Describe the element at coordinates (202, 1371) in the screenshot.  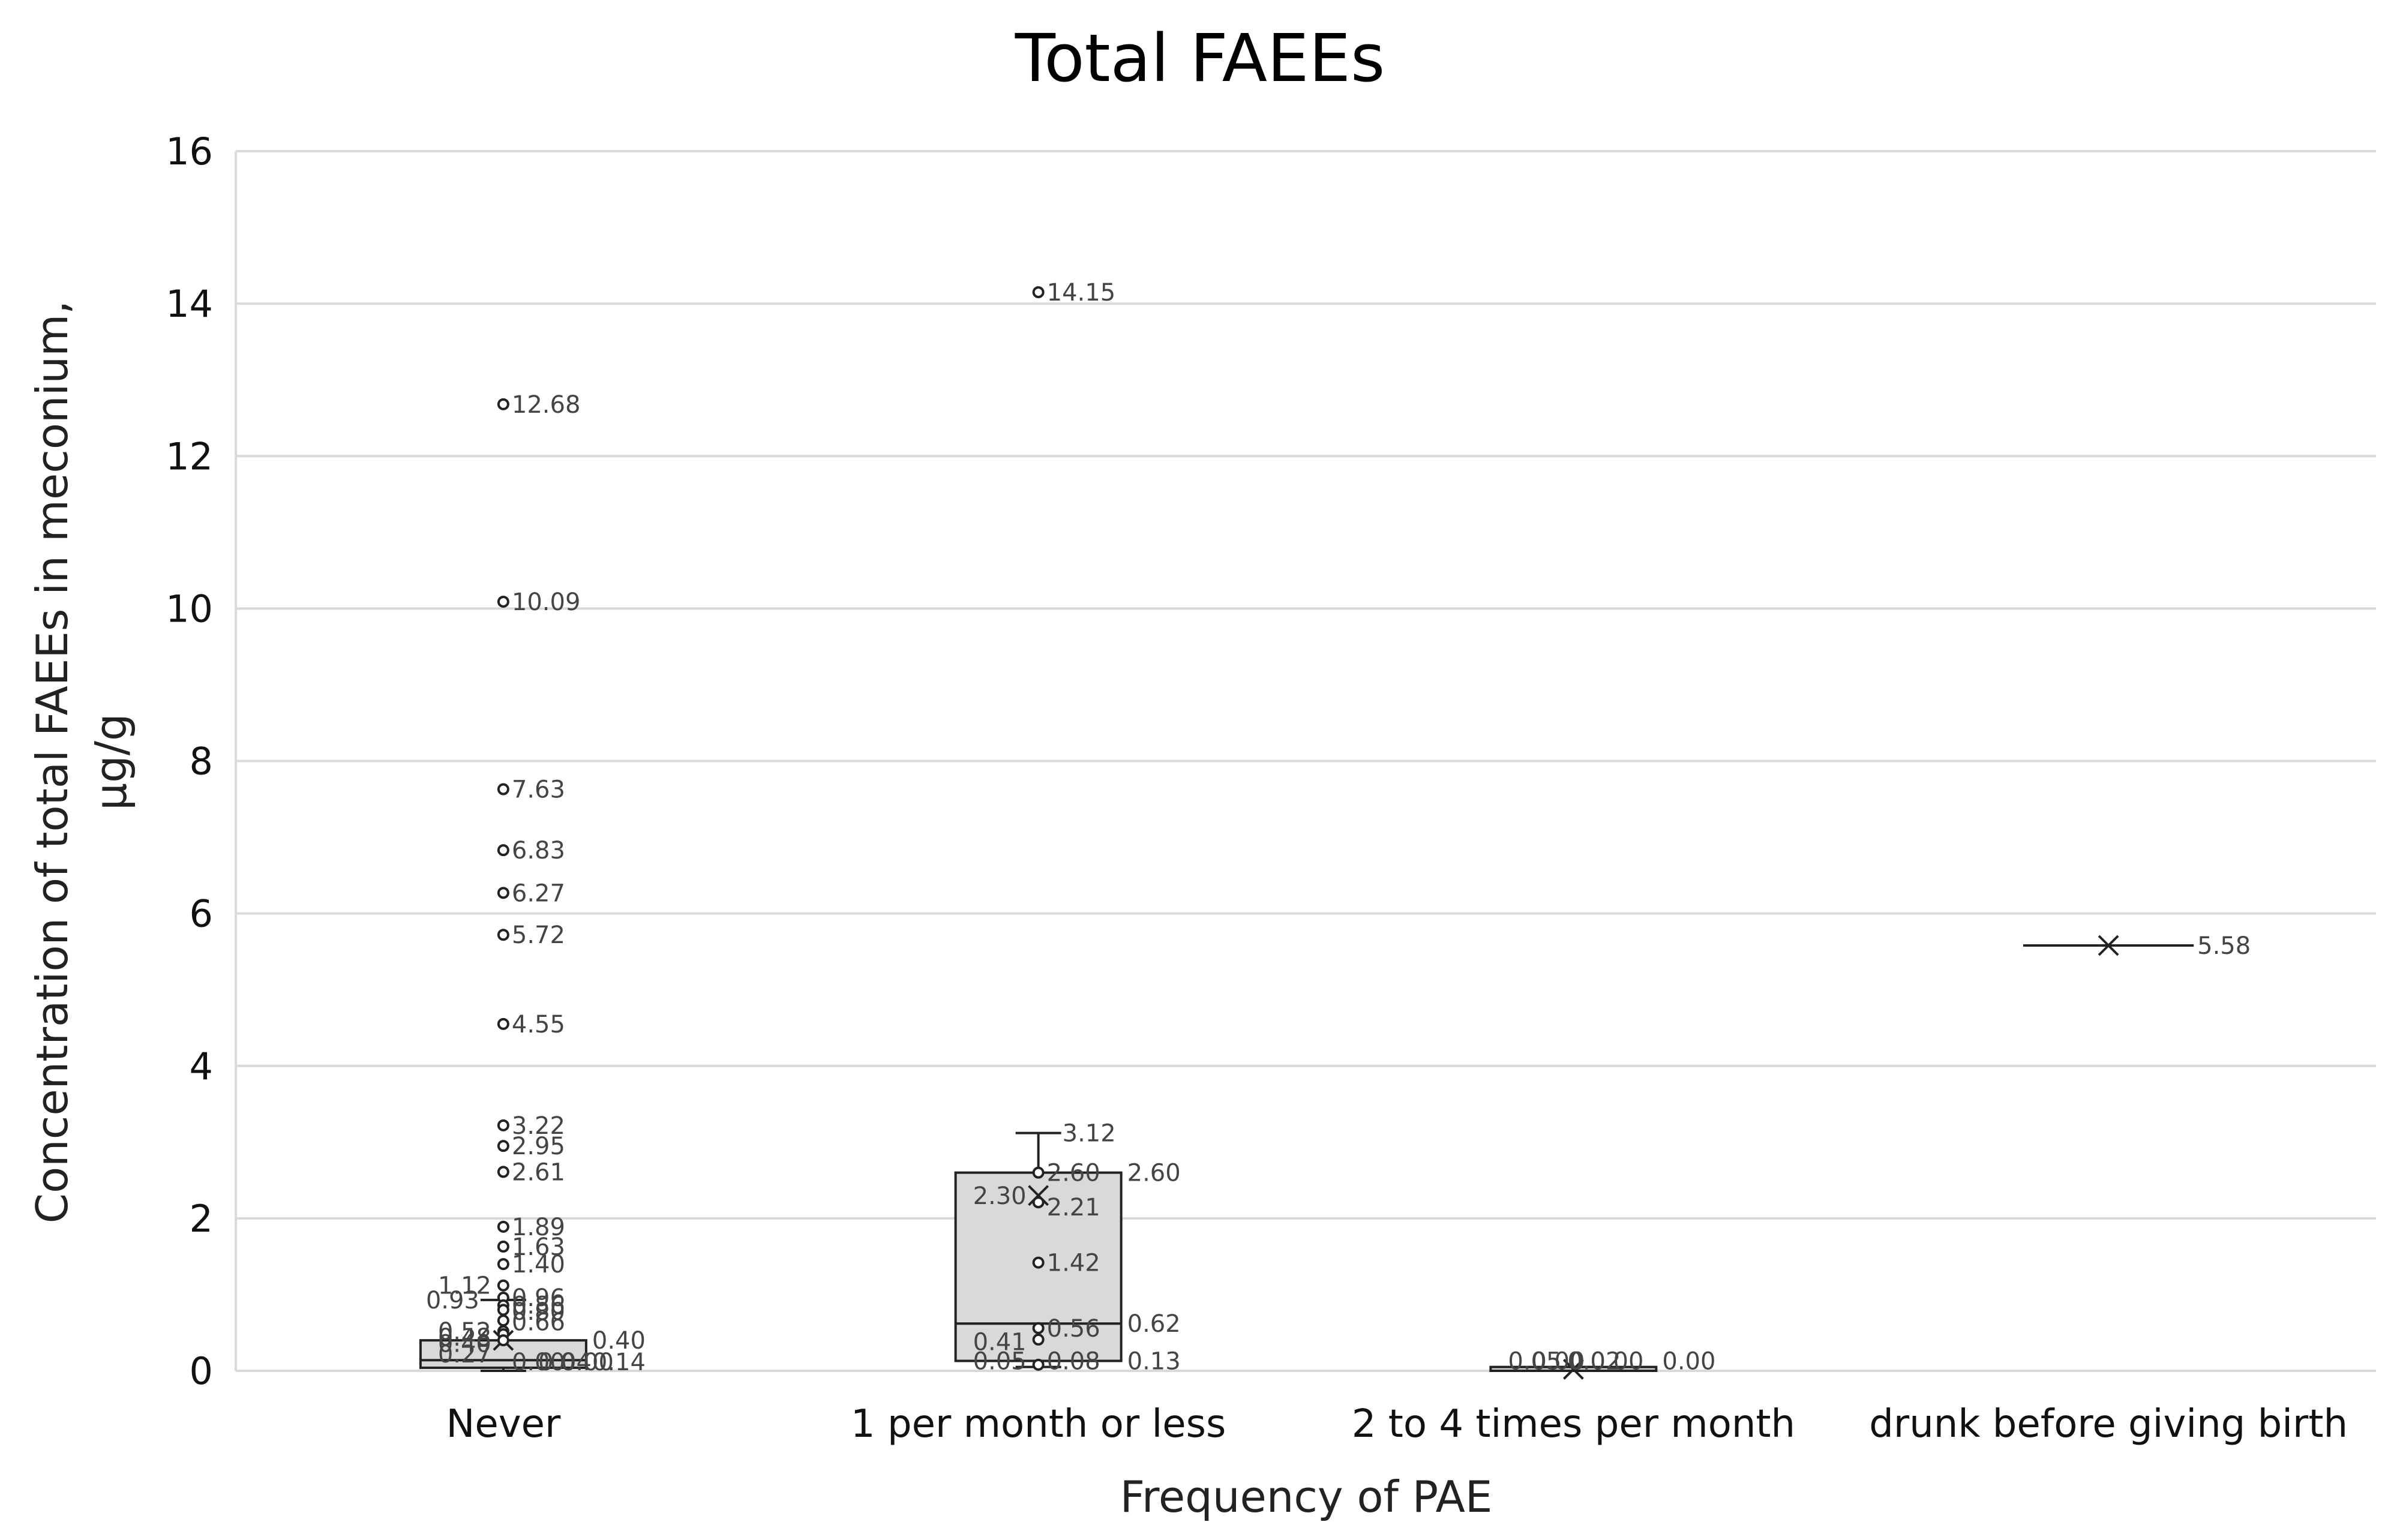
I see `y-tick-label: 0` at that location.